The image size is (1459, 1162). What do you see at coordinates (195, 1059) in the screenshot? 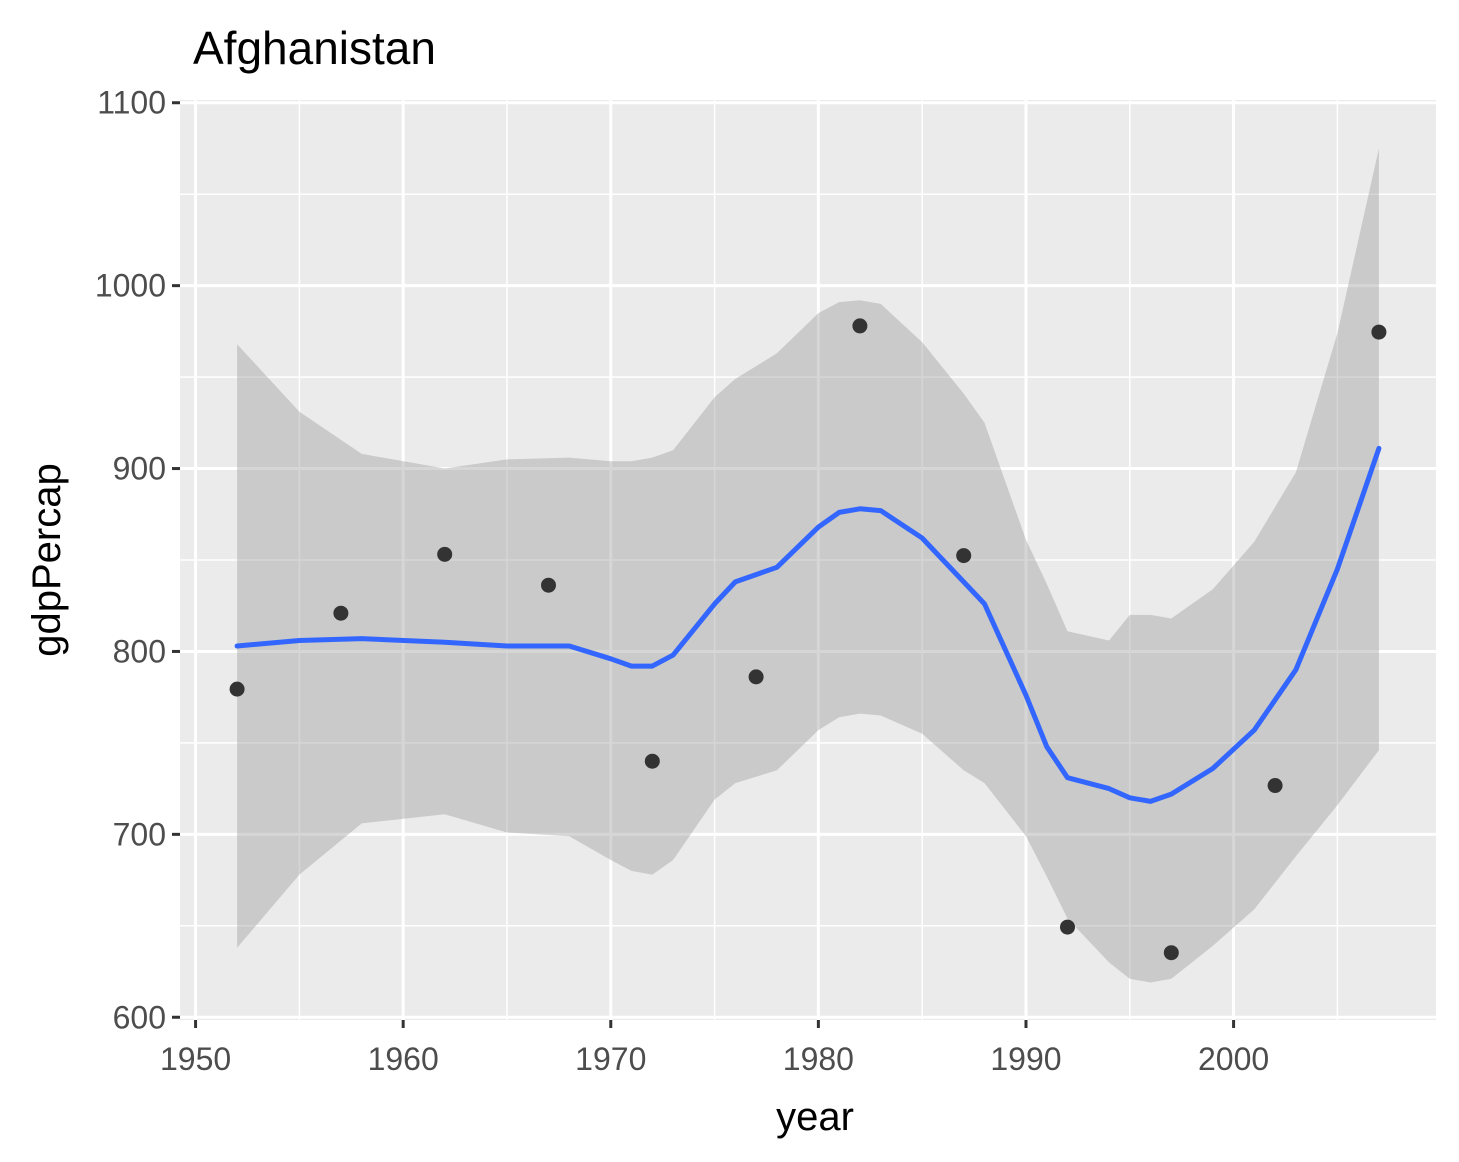
I see `x-tick-label: 1950` at bounding box center [195, 1059].